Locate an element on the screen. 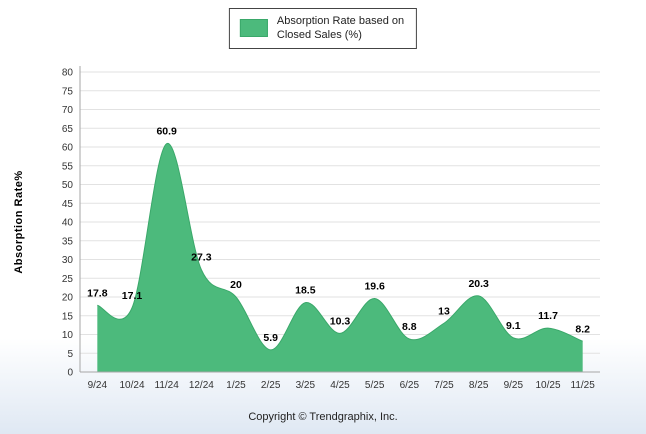  value-label: 11.7 is located at coordinates (548, 316).